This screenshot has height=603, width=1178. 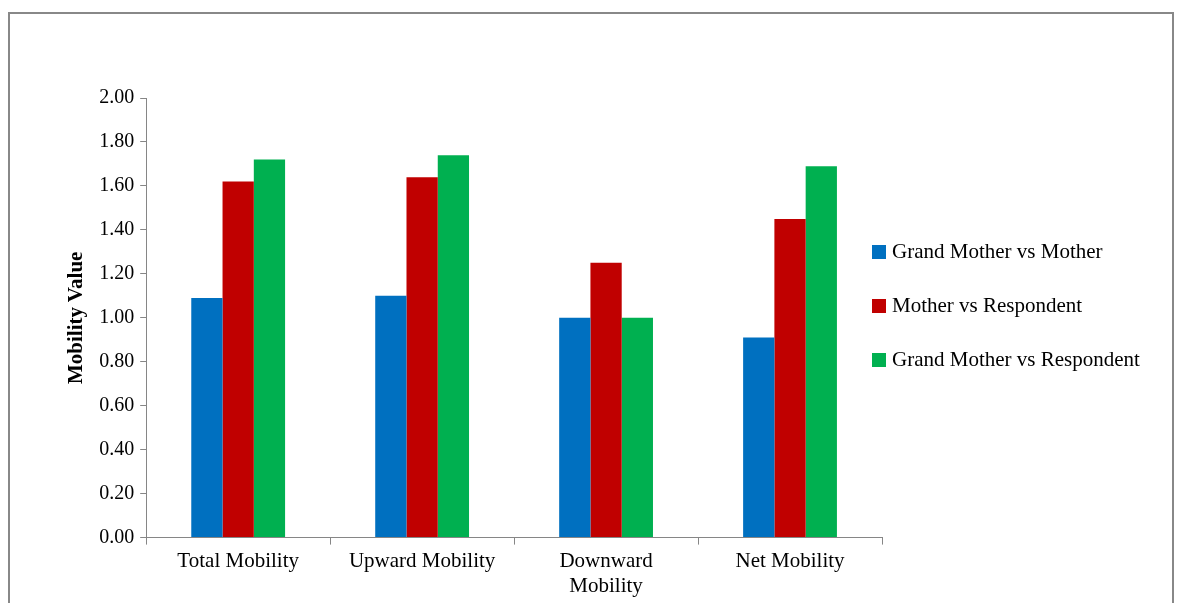 What do you see at coordinates (117, 96) in the screenshot?
I see `y-tick-label: 2.00` at bounding box center [117, 96].